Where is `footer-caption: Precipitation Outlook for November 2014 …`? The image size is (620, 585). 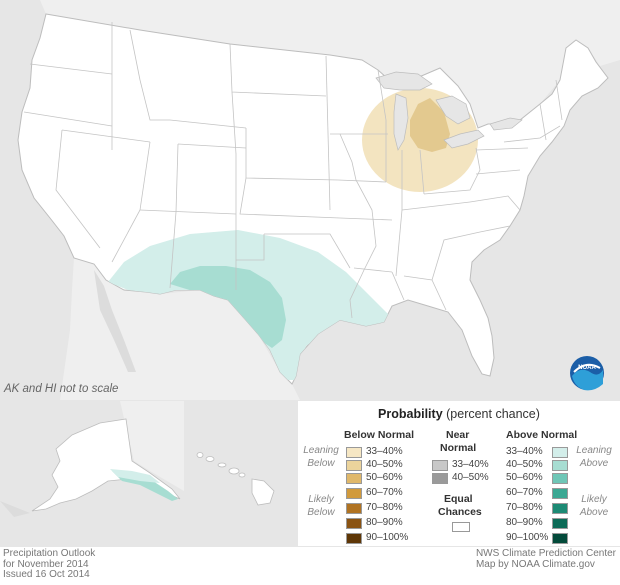 footer-caption: Precipitation Outlook for November 2014 … is located at coordinates (49, 564).